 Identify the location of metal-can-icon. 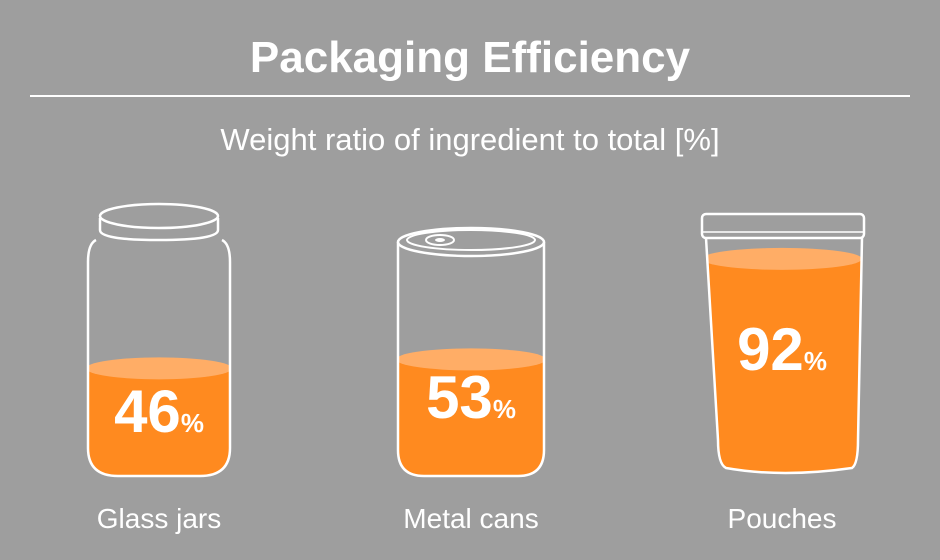
(471, 352).